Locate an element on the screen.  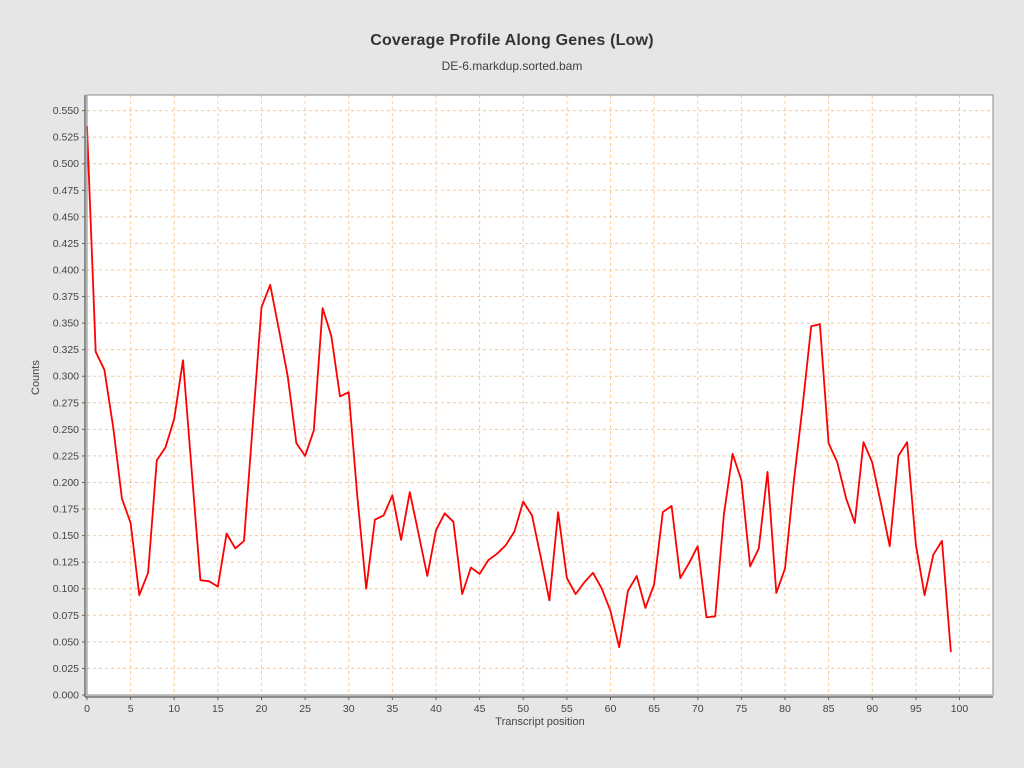
x-tick-label: 40 is located at coordinates (436, 709).